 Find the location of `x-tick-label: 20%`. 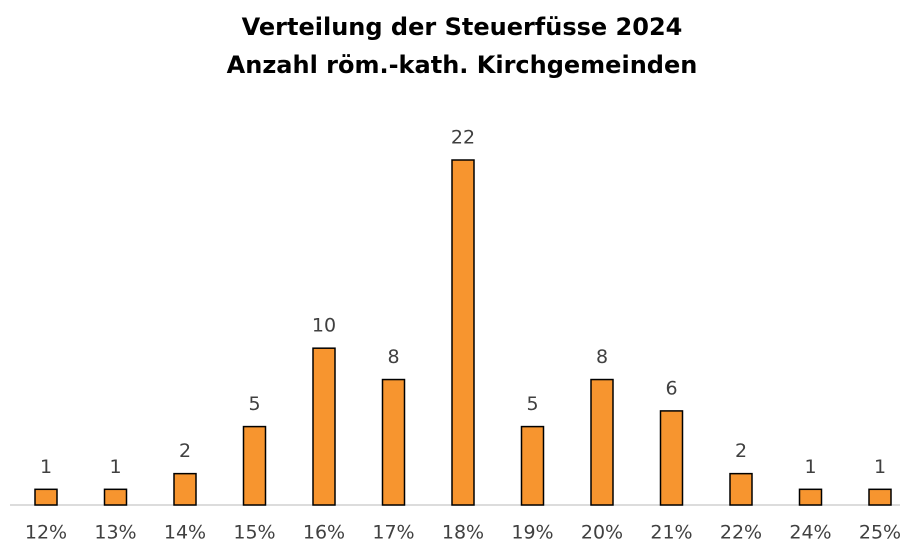

x-tick-label: 20% is located at coordinates (602, 533).